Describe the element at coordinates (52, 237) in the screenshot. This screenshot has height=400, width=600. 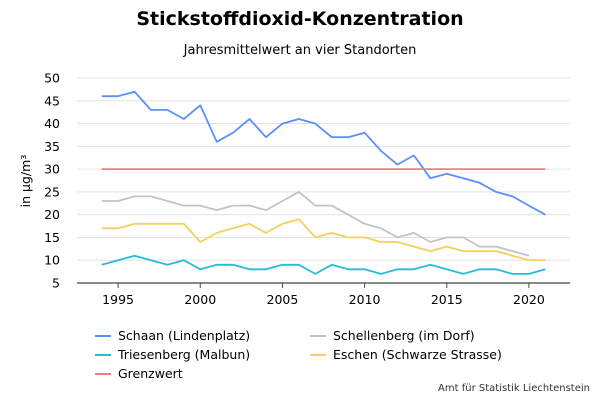
I see `y-tick-label: 15` at that location.